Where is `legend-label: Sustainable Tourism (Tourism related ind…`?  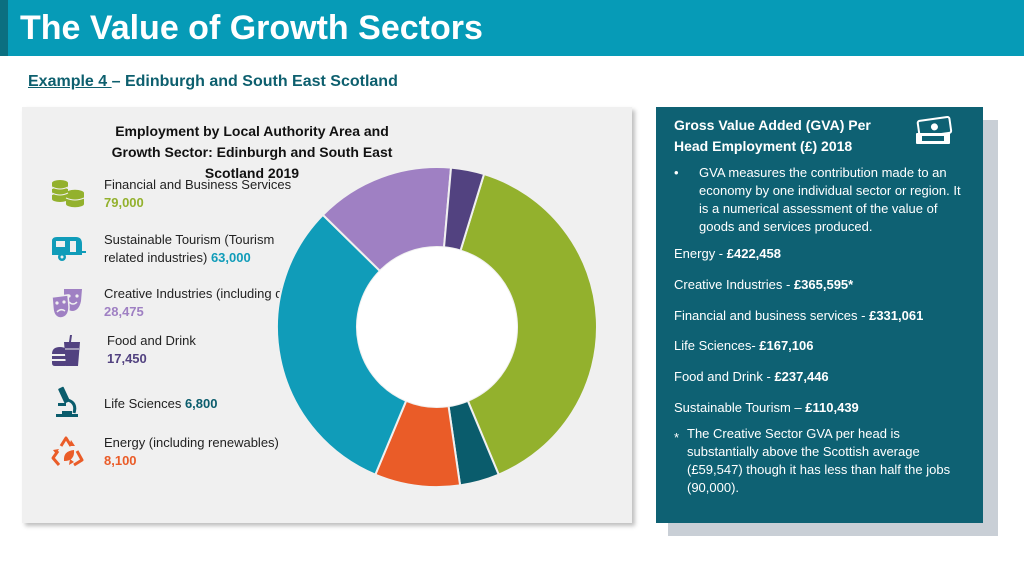
legend-label: Sustainable Tourism (Tourism related ind… is located at coordinates (189, 248).